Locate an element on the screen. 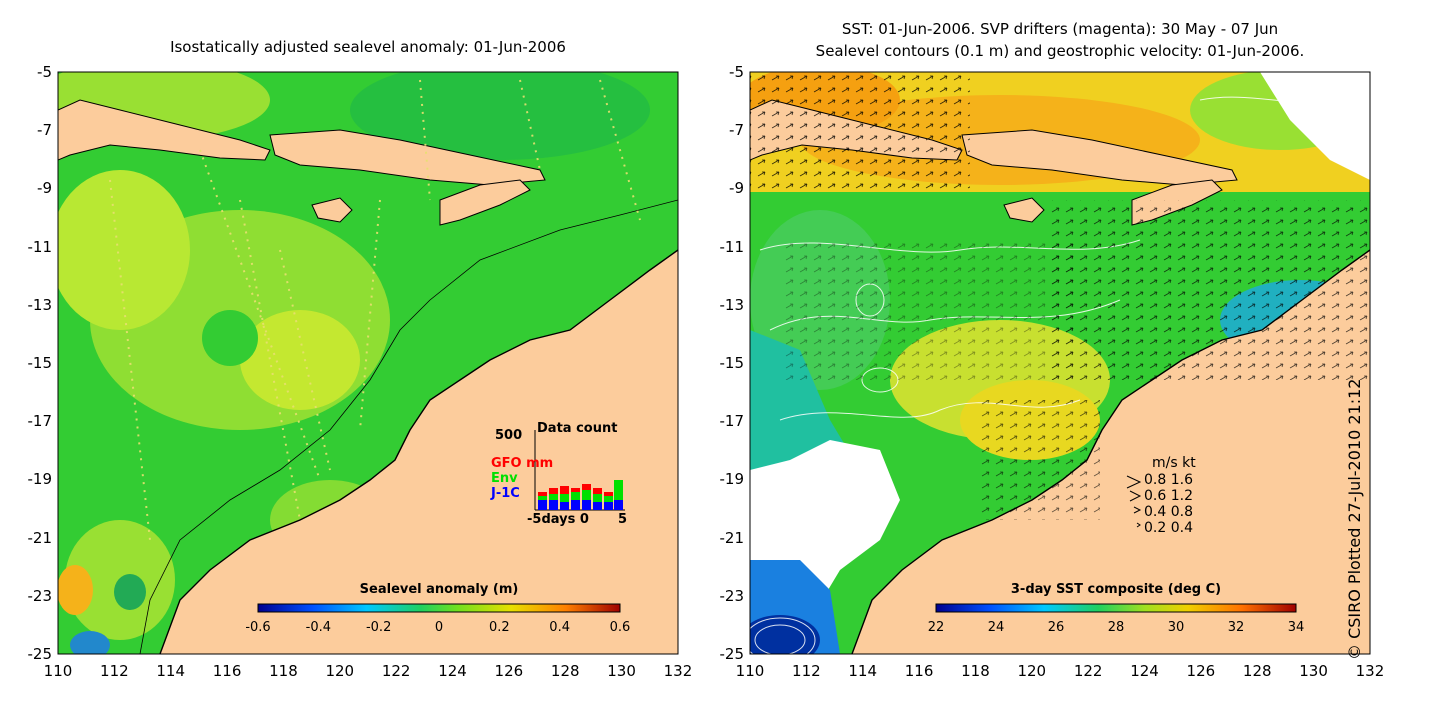  colorbar-tick-label: 0 is located at coordinates (439, 627).